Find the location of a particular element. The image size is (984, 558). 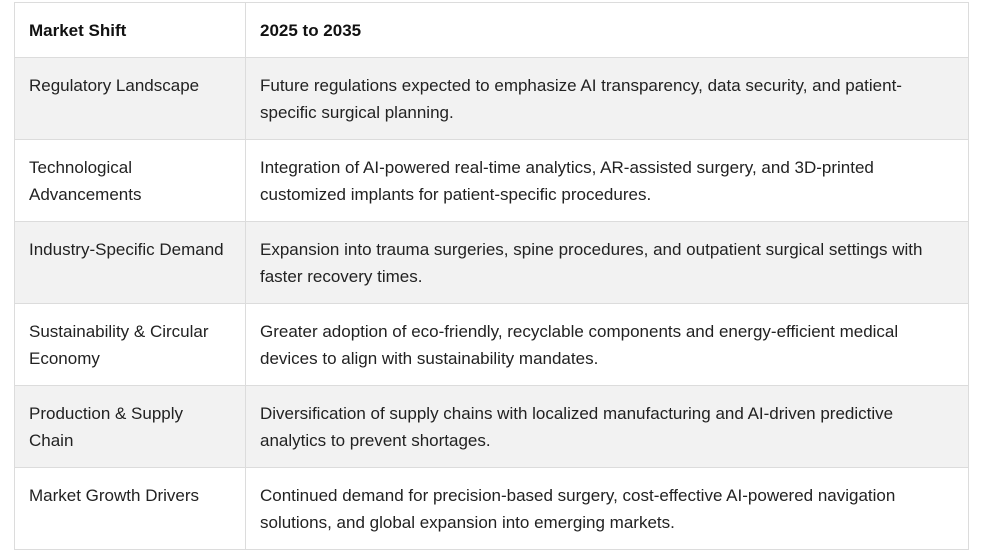

row-label: Industry-Specific Demand is located at coordinates (130, 262).